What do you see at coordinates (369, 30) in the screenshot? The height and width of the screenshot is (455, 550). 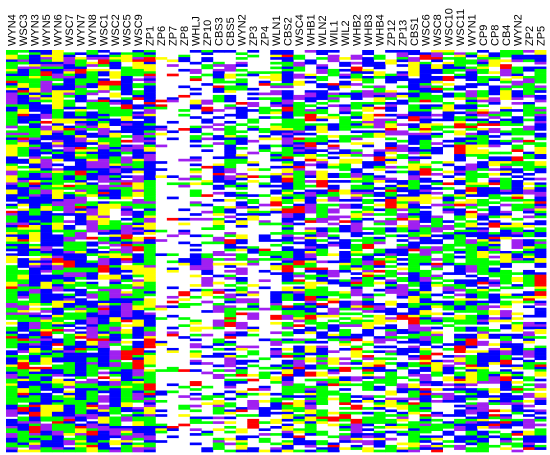 I see `column-label-31: WHB3` at bounding box center [369, 30].